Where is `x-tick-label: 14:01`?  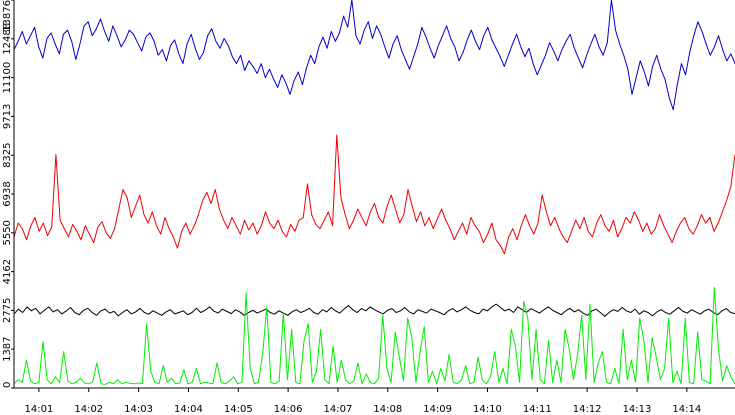
x-tick-label: 14:01 is located at coordinates (39, 409).